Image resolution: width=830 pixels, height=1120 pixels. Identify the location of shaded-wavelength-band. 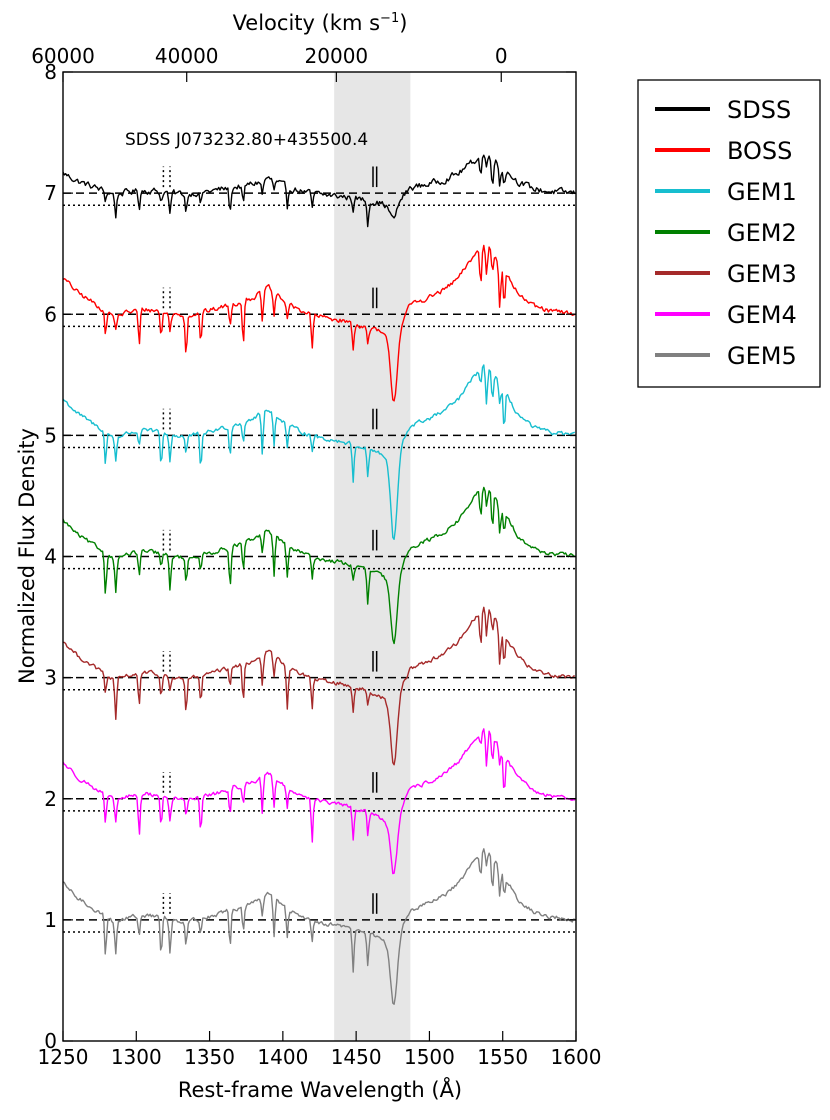
(372, 556).